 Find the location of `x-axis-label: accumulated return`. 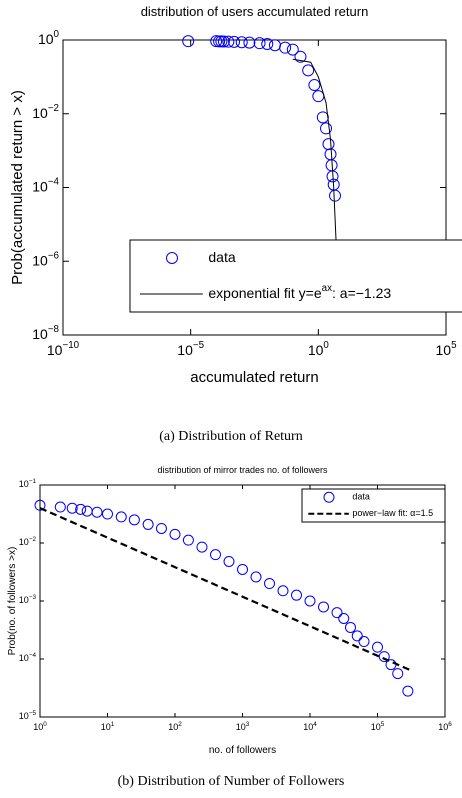

x-axis-label: accumulated return is located at coordinates (254, 377).